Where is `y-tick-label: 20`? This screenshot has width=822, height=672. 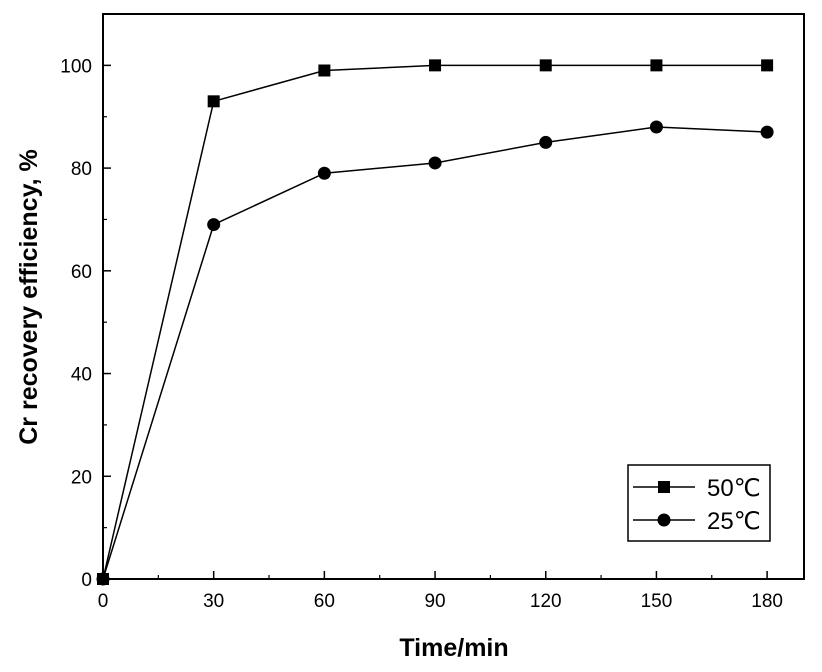
y-tick-label: 20 is located at coordinates (81, 477).